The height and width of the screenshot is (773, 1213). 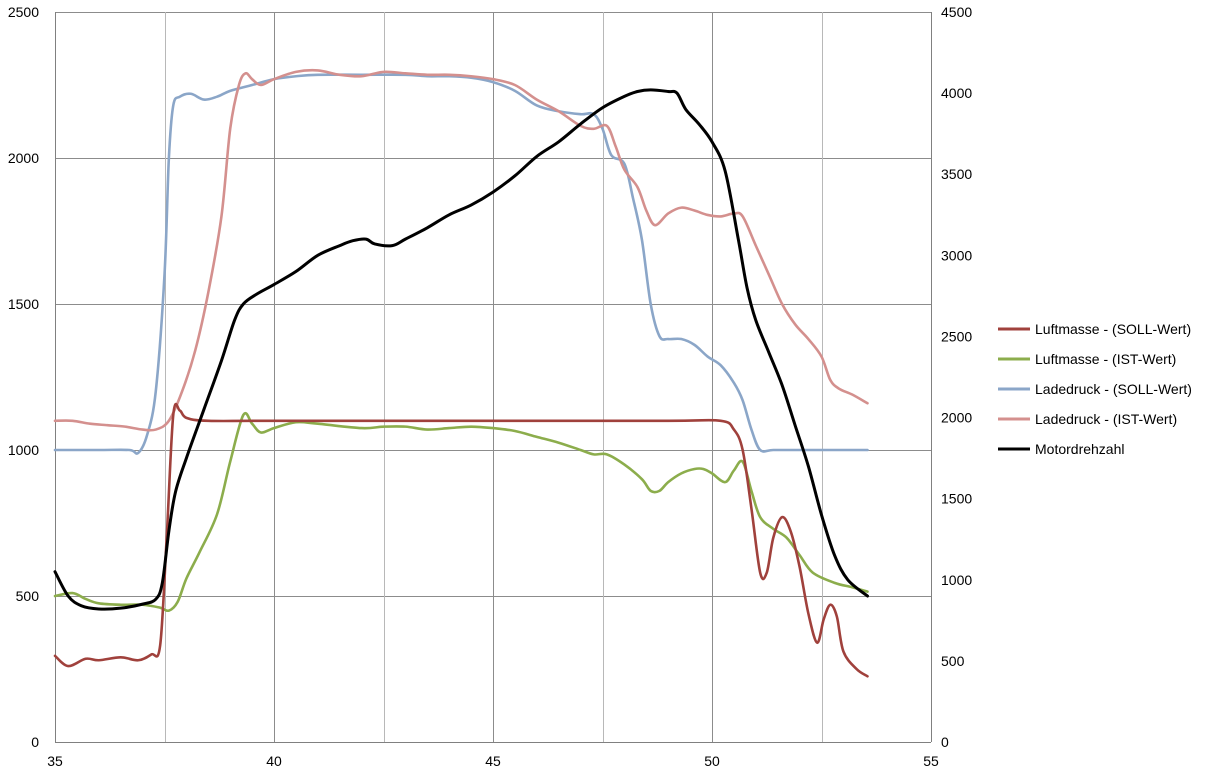 I want to click on y2-tick-label: 3000, so click(x=956, y=255).